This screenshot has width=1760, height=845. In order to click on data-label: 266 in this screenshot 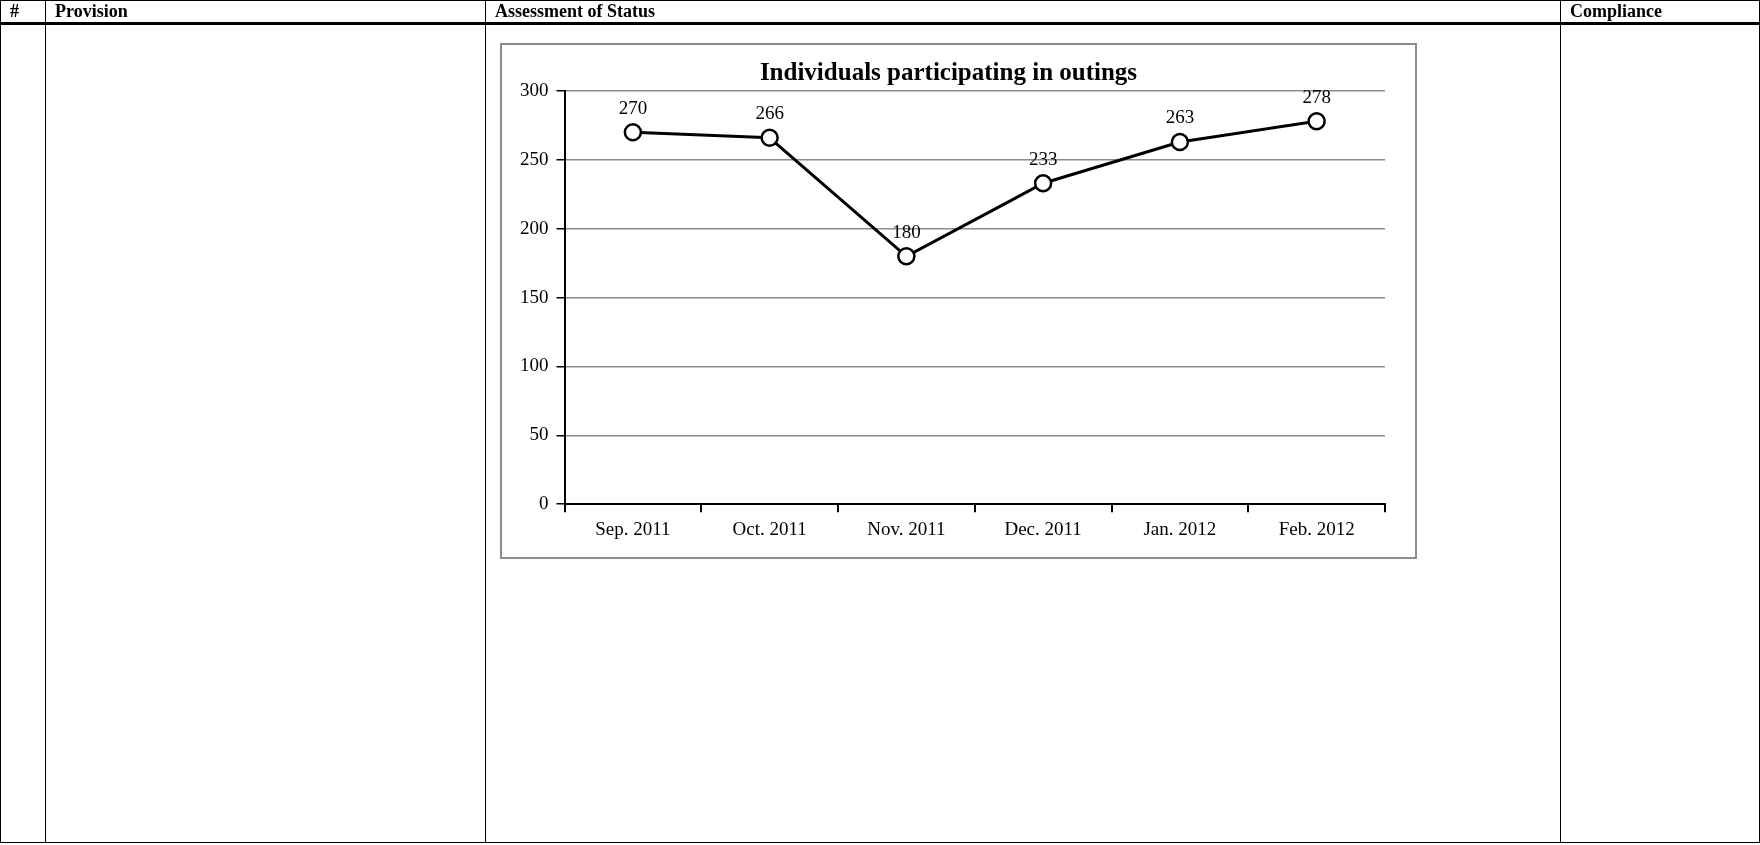, I will do `click(769, 113)`.